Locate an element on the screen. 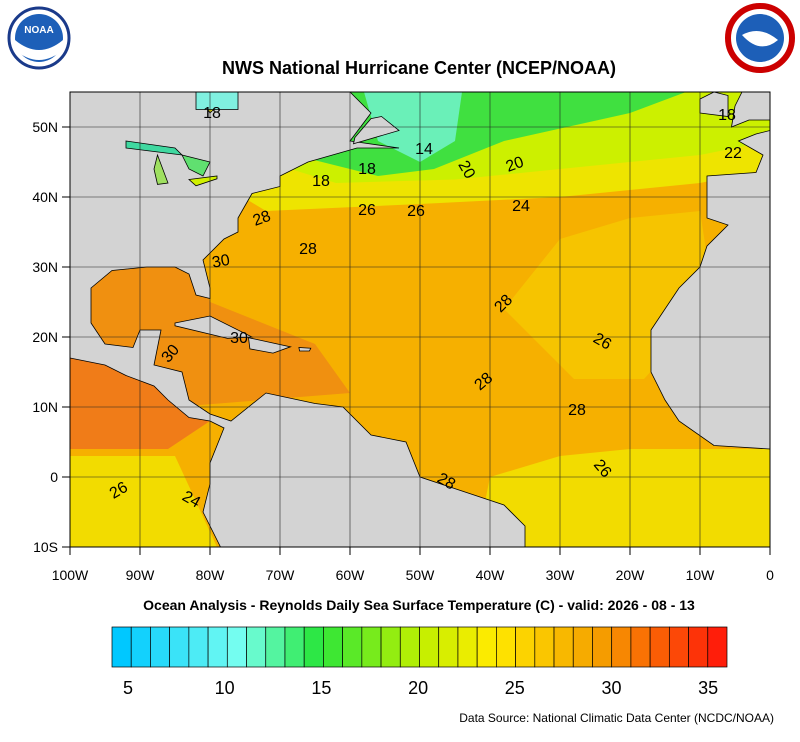  y-tick-label: 30N is located at coordinates (45, 267).